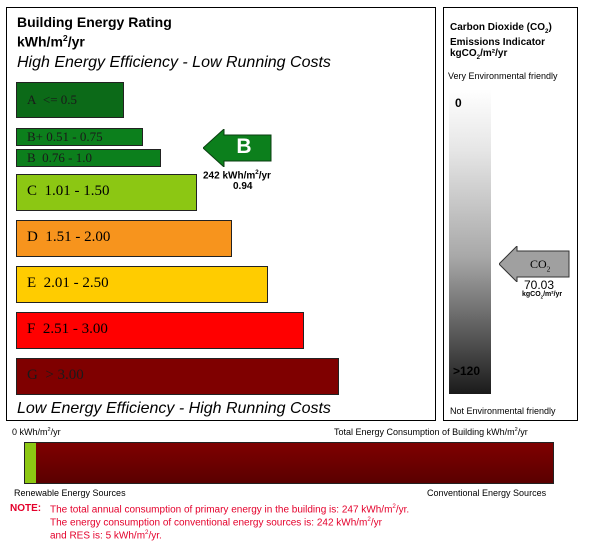 Image resolution: width=591 pixels, height=550 pixels. Describe the element at coordinates (94, 32) in the screenshot. I see `rating-title: Building Energy Rating kWh/m2/yr` at that location.